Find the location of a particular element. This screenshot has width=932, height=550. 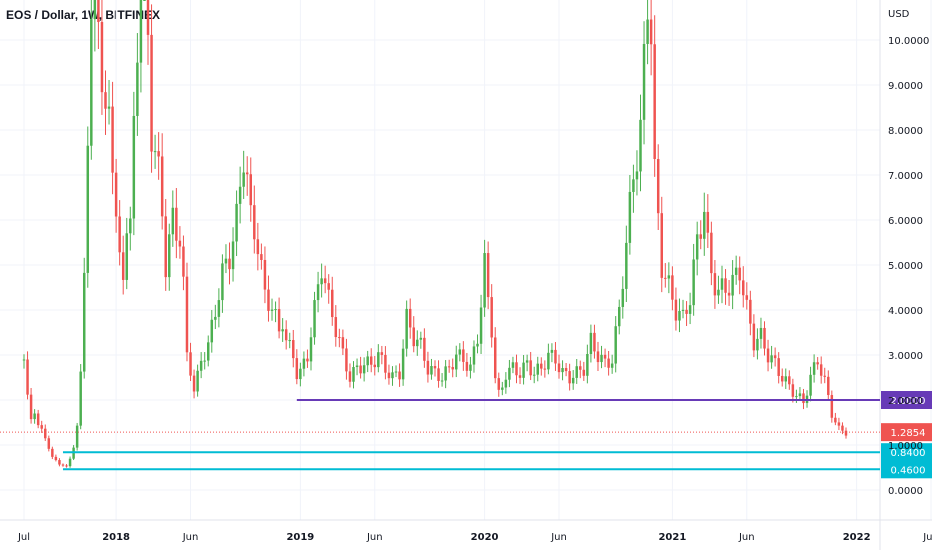

y-tick-label: 4.0000 is located at coordinates (905, 311).